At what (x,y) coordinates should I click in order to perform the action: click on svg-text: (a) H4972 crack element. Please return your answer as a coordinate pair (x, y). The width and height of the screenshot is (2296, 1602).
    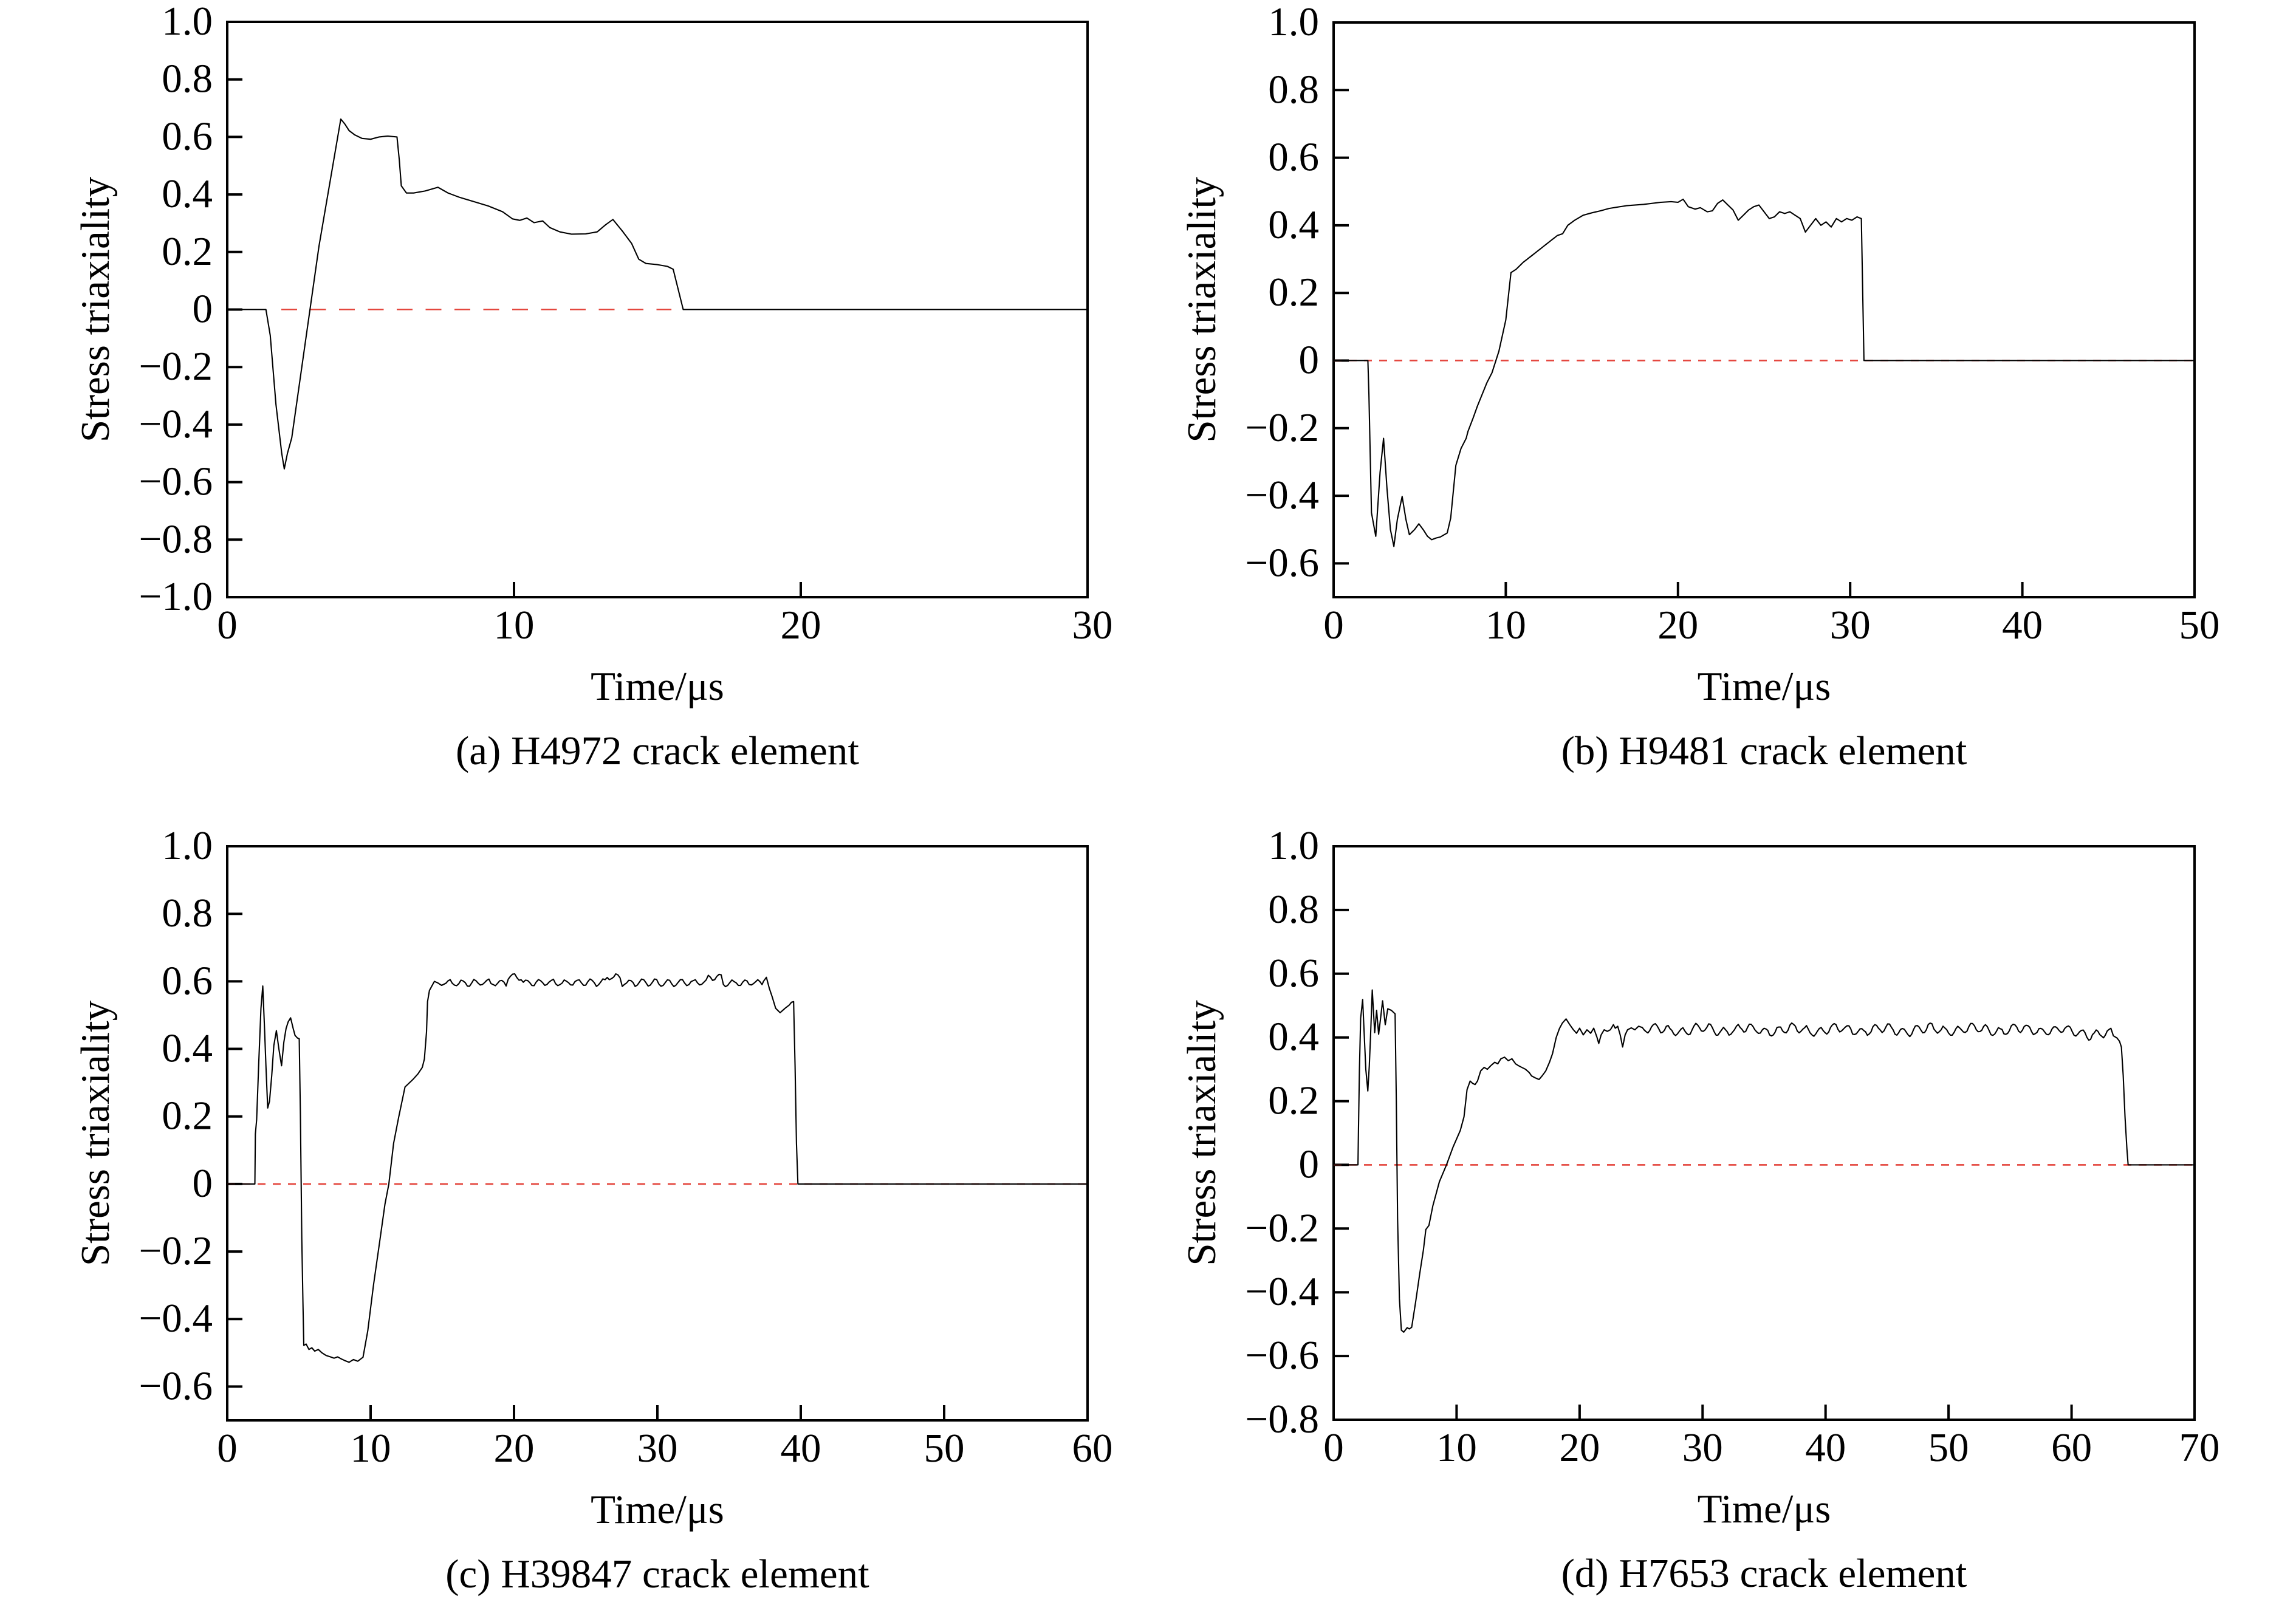
    Looking at the image, I should click on (657, 750).